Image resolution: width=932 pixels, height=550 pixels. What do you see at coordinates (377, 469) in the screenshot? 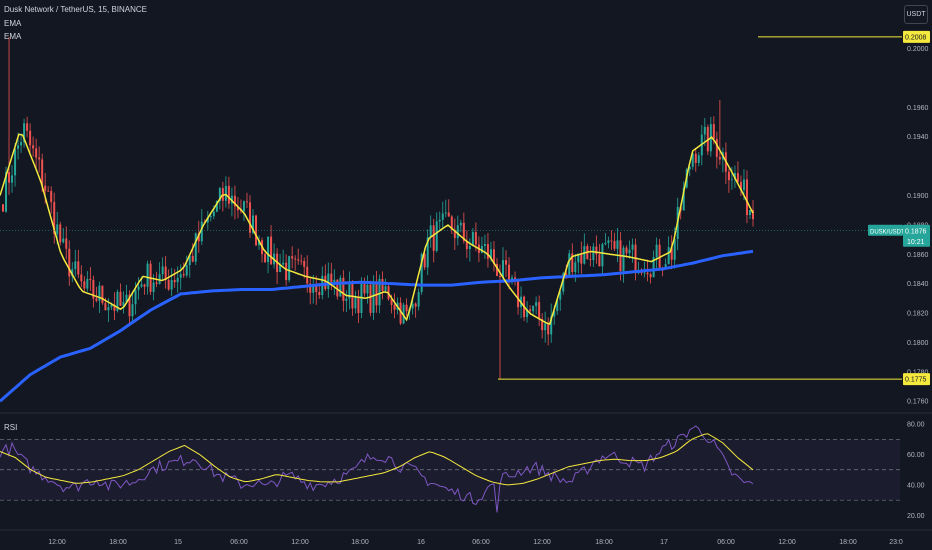
I see `rsi-line` at bounding box center [377, 469].